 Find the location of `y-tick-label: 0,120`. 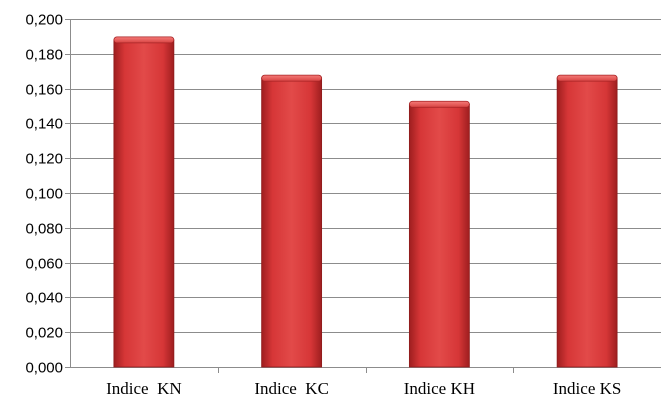

y-tick-label: 0,120 is located at coordinates (44, 159).